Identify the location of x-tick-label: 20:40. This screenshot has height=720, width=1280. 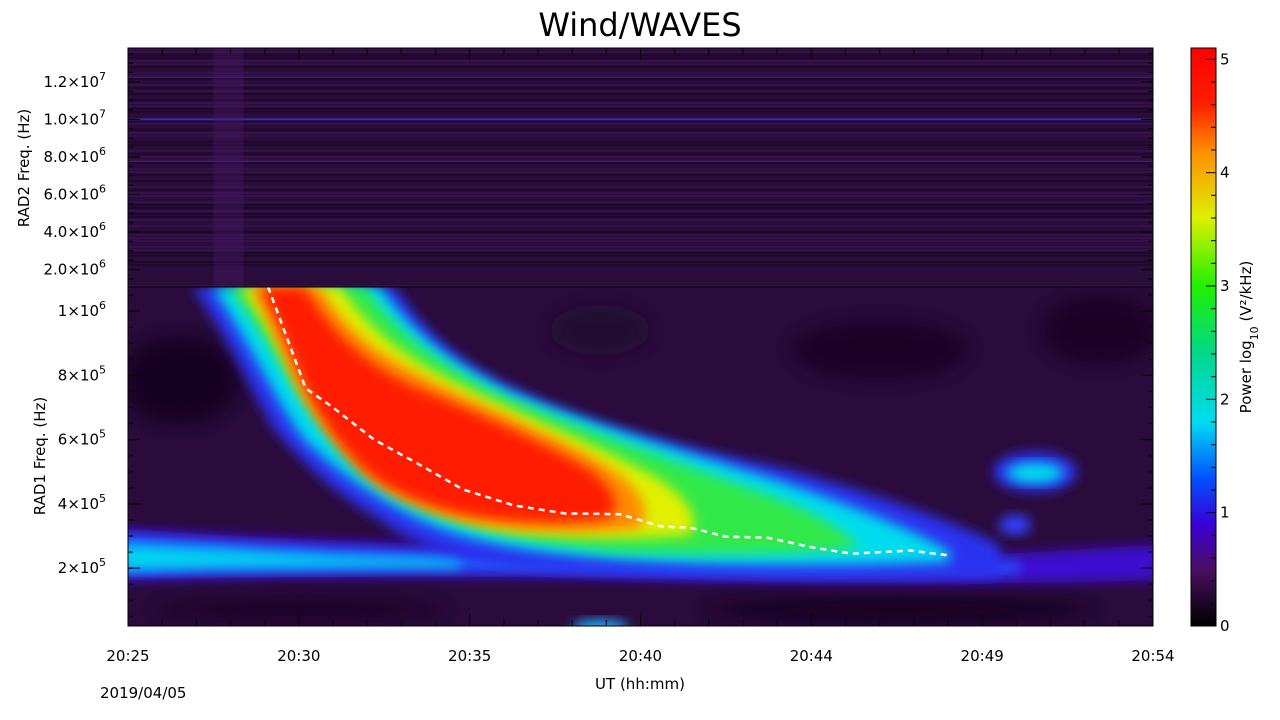
(640, 656).